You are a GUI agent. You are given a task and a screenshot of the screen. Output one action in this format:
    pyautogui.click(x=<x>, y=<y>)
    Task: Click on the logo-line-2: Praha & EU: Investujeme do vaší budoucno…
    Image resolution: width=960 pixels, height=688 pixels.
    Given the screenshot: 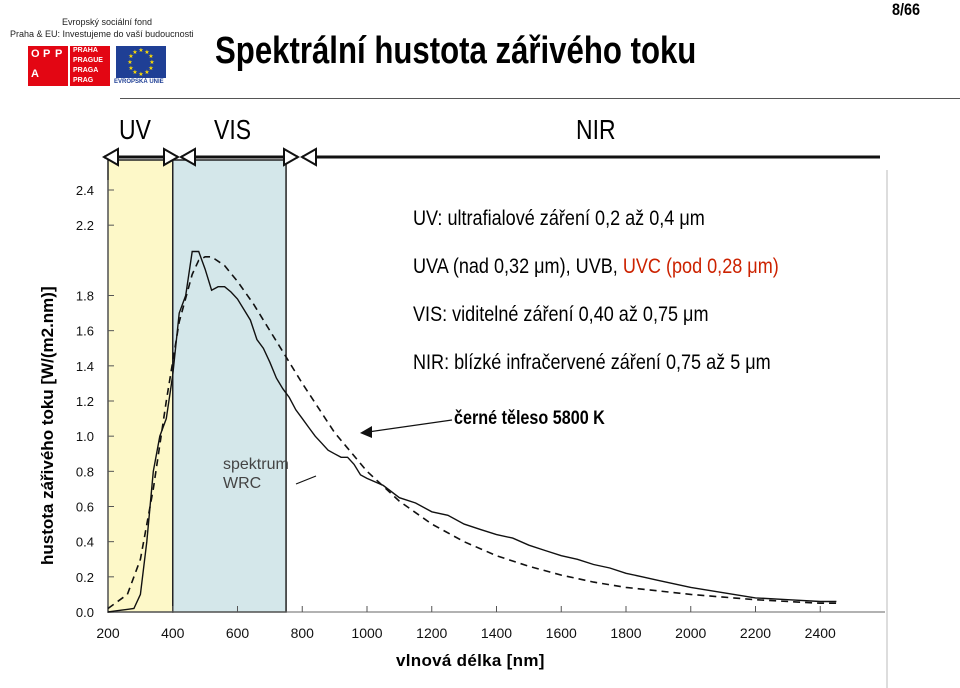 What is the action you would take?
    pyautogui.click(x=102, y=34)
    